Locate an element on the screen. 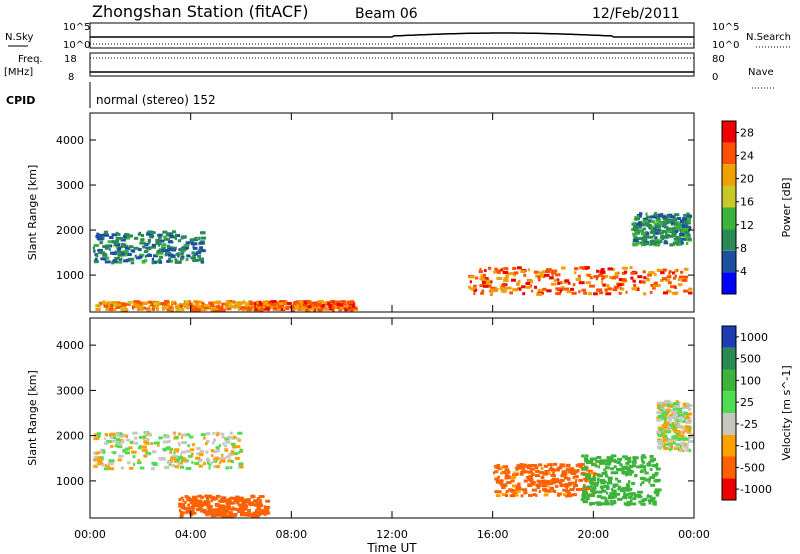 This screenshot has height=554, width=800. x-tick-label: 00:00 is located at coordinates (694, 534).